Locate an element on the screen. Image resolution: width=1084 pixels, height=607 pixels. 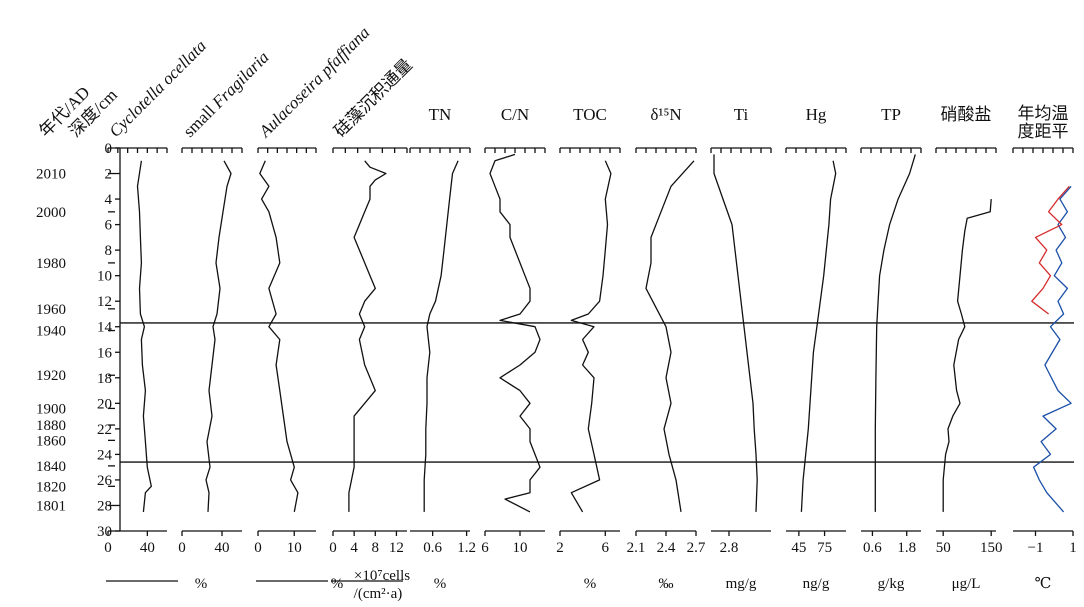
depth-tick-label: 30 is located at coordinates (104, 532).